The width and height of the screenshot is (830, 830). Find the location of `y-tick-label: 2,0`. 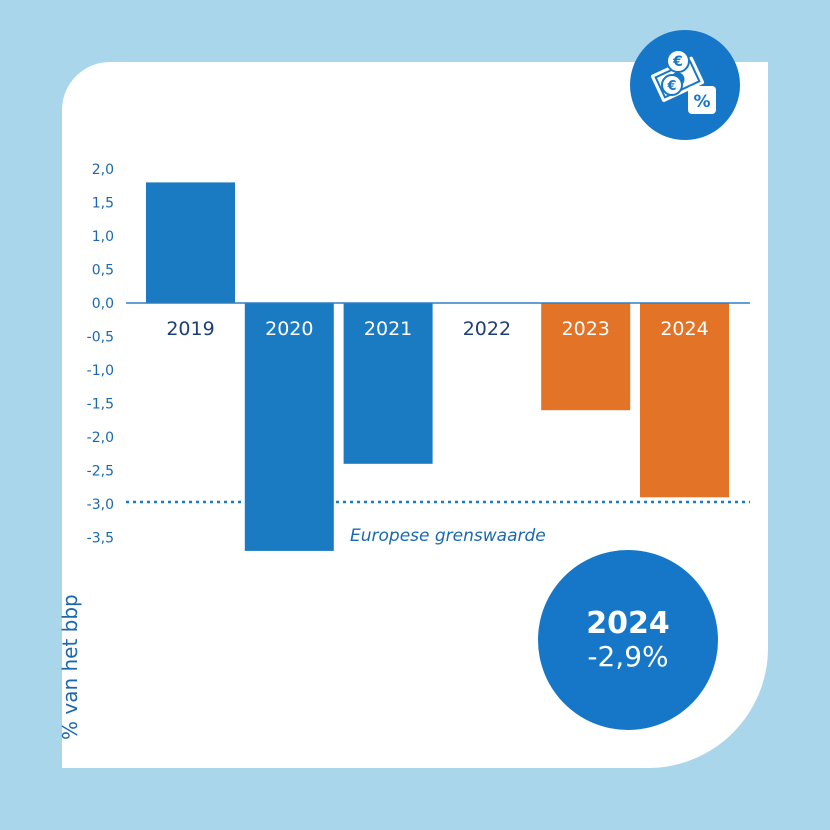

y-tick-label: 2,0 is located at coordinates (103, 170).